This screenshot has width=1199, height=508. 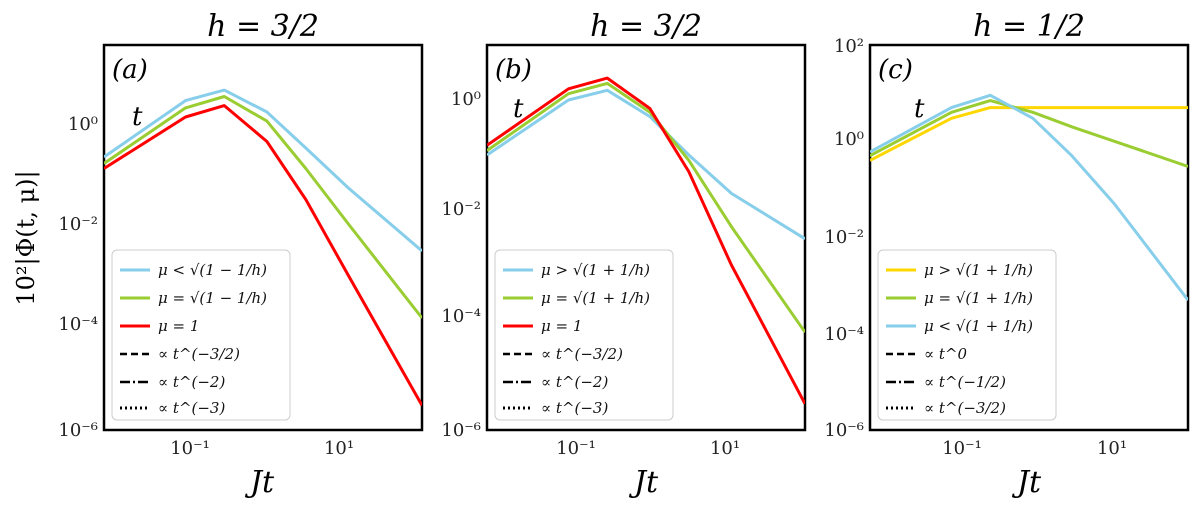 I want to click on panel-a-legend-label-5: ∝ t^(−3), so click(x=191, y=408).